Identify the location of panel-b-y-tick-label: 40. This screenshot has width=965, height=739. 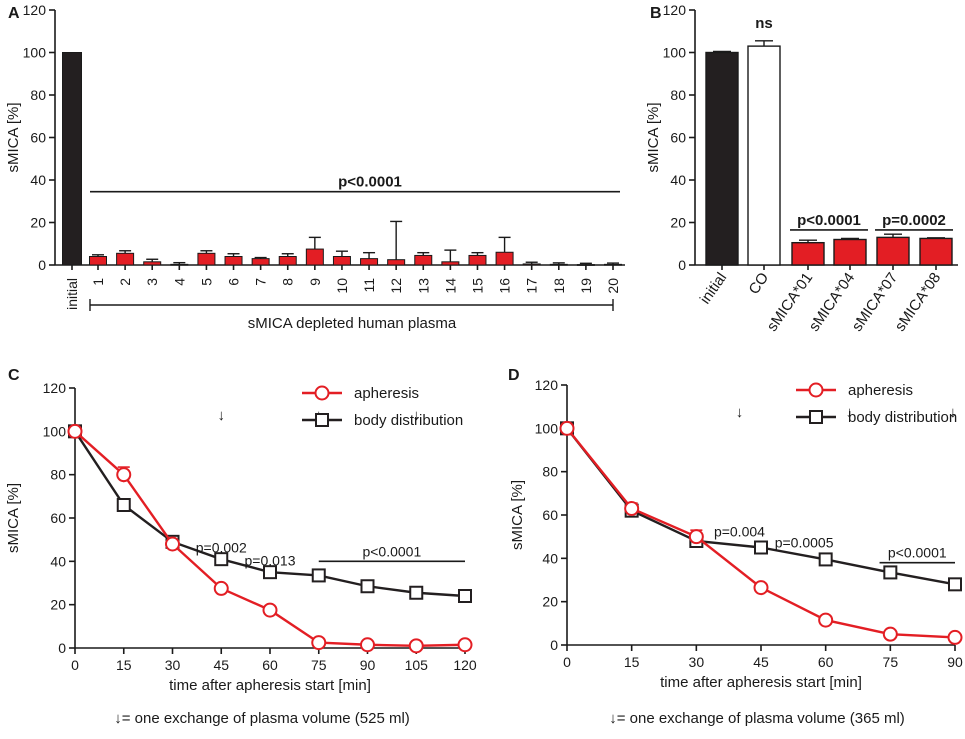
(678, 180).